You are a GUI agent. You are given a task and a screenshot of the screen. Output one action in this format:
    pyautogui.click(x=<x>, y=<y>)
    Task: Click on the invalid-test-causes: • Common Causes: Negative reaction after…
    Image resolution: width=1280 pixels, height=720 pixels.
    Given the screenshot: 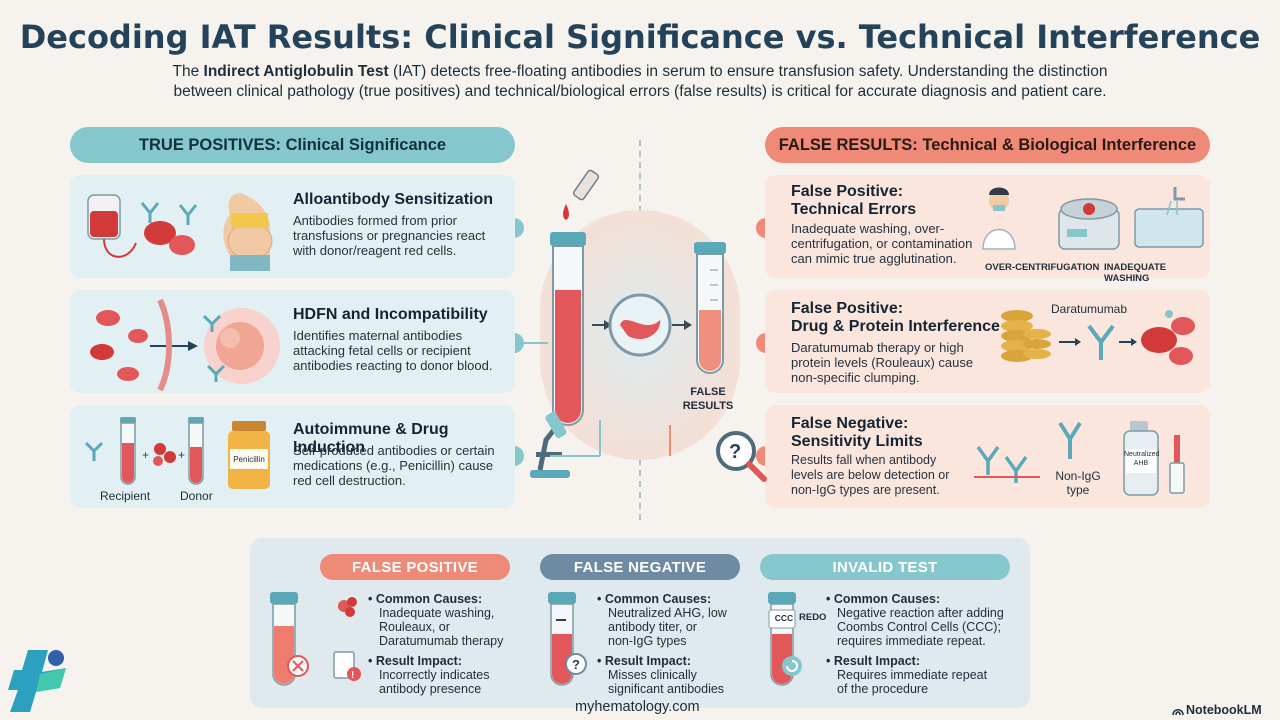 What is the action you would take?
    pyautogui.click(x=915, y=620)
    